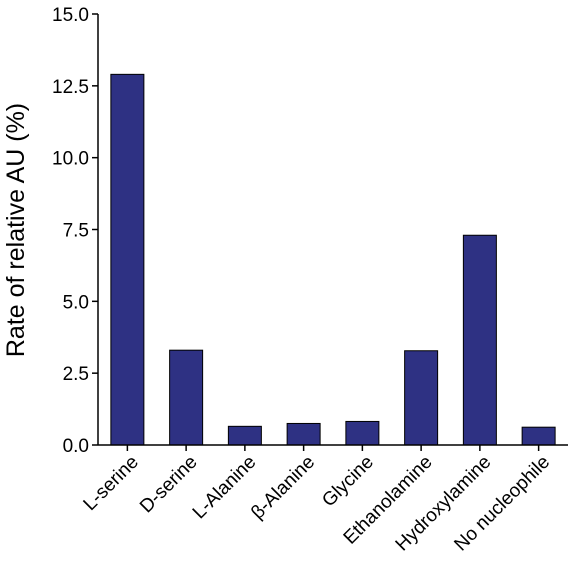  Describe the element at coordinates (111, 483) in the screenshot. I see `x-category-label: L-serine` at that location.